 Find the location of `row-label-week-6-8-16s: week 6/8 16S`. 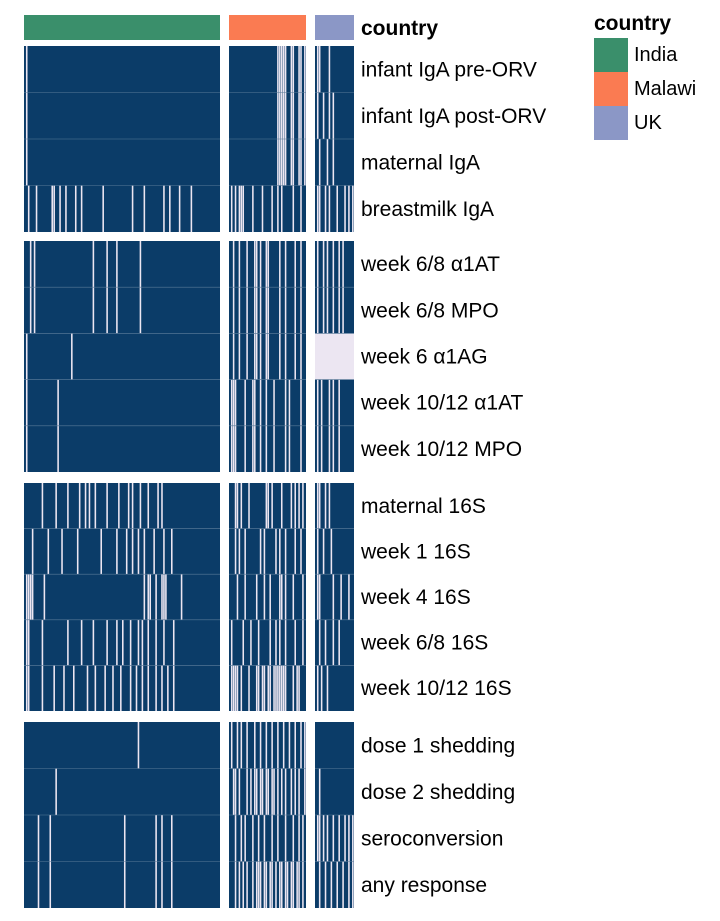

row-label-week-6-8-16s: week 6/8 16S is located at coordinates (424, 643).